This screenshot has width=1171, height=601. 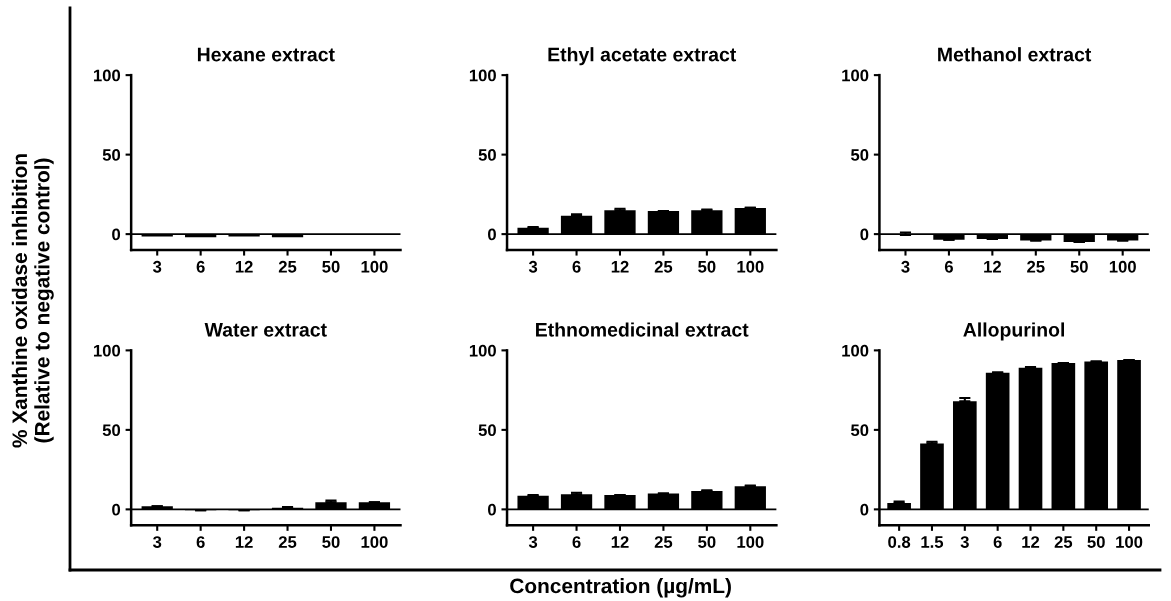 I want to click on chart-title: Ethyl acetate extract, so click(x=642, y=56).